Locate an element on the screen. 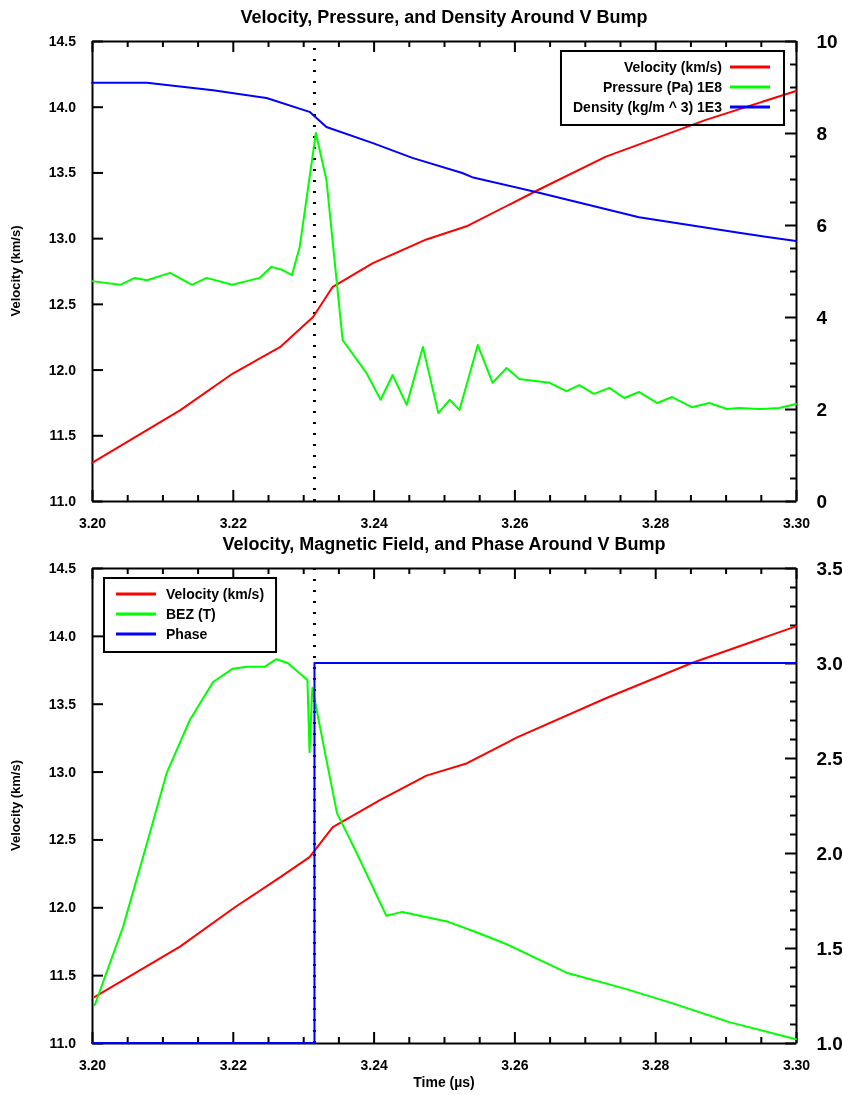  legend-label: Density (kg/m ^ 3) 1E3 is located at coordinates (647, 107).